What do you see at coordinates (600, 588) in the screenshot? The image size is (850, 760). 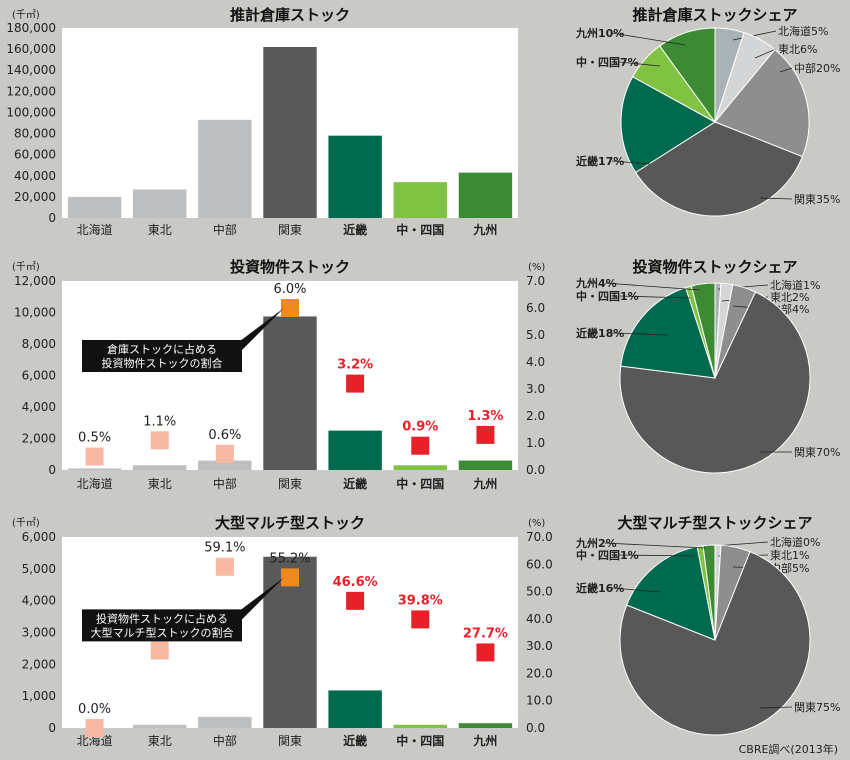 I see `pie-label: 近畿16%` at bounding box center [600, 588].